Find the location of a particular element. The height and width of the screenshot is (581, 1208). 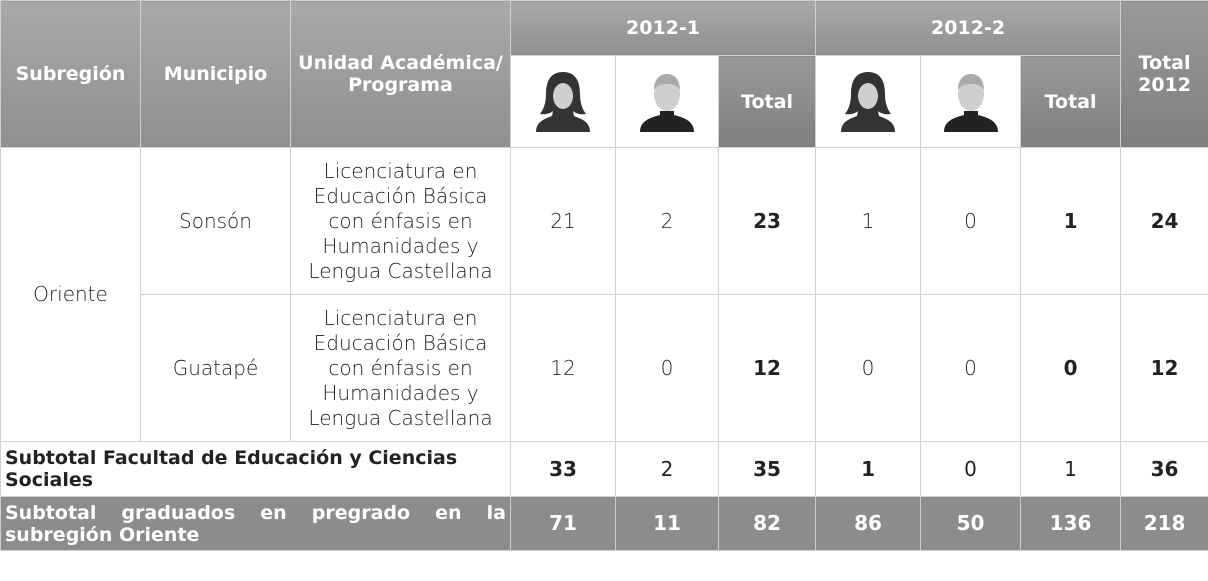

header-cell: Subregión is located at coordinates (70, 74).